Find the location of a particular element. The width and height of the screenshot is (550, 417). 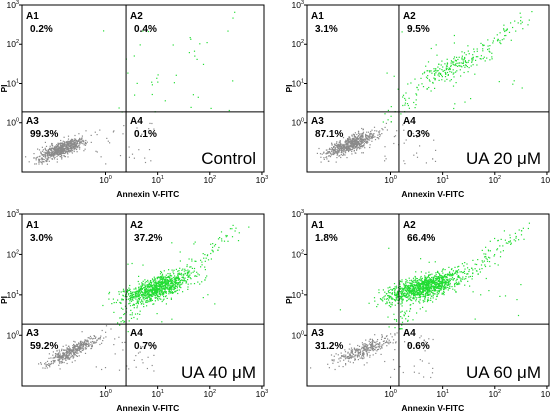

y-tick-label: 100 is located at coordinates (12, 335).